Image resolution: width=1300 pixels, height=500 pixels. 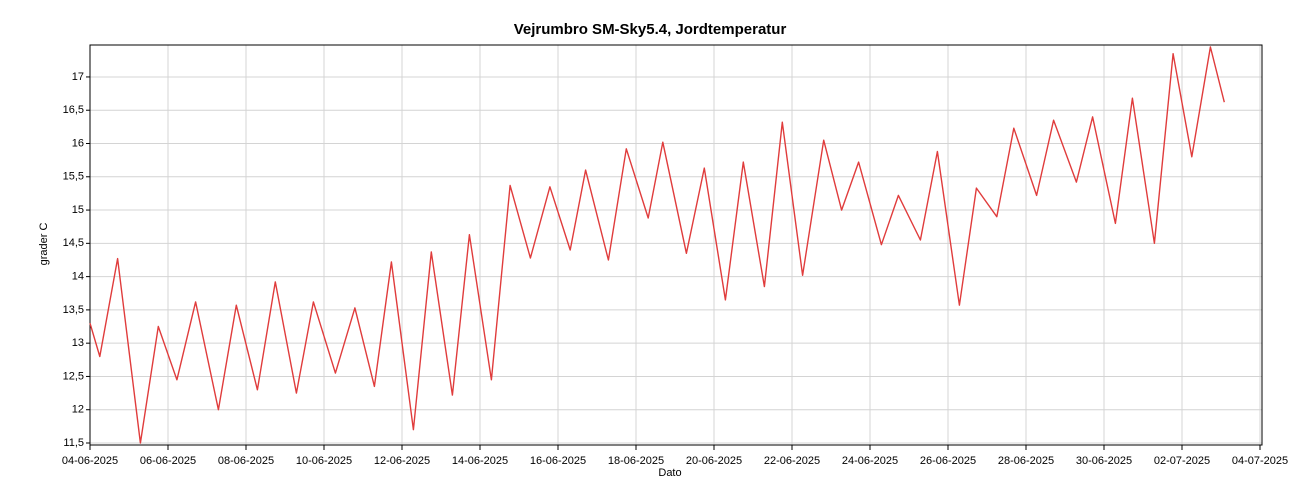 What do you see at coordinates (792, 461) in the screenshot?
I see `x-tick-label: 22-06-2025` at bounding box center [792, 461].